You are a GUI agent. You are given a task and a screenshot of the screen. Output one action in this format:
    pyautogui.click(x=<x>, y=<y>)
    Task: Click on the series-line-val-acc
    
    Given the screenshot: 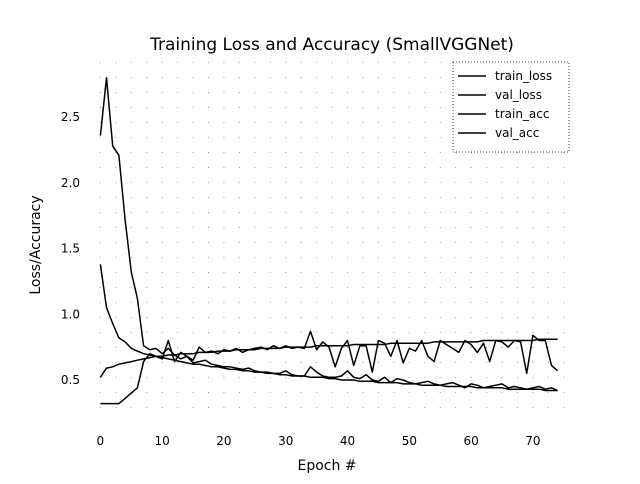 What is the action you would take?
    pyautogui.click(x=329, y=367)
    